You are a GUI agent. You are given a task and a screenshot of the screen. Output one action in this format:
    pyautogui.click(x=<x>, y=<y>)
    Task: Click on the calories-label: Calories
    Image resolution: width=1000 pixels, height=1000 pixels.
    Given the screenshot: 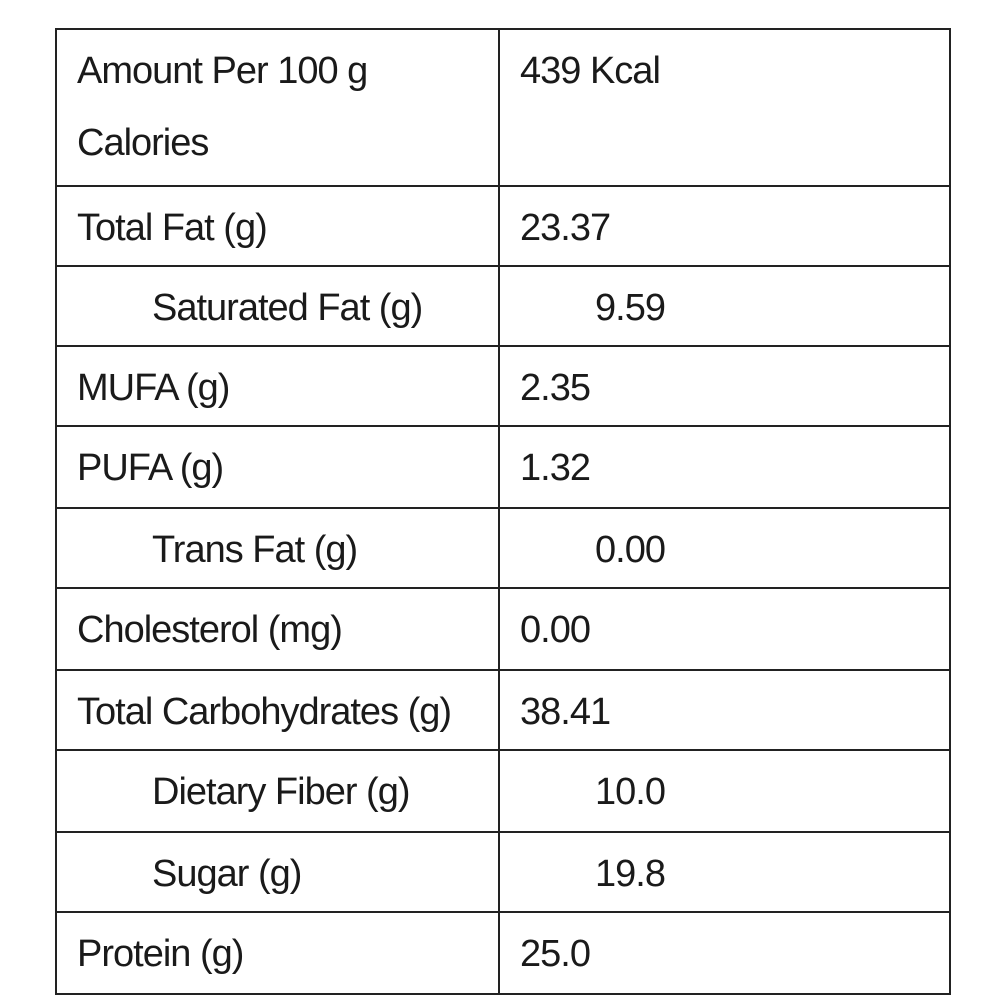 What is the action you would take?
    pyautogui.click(x=143, y=143)
    